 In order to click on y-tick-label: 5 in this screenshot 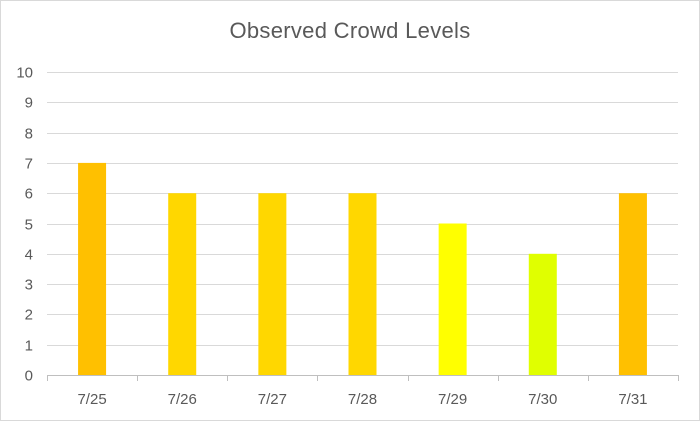, I will do `click(29, 225)`.